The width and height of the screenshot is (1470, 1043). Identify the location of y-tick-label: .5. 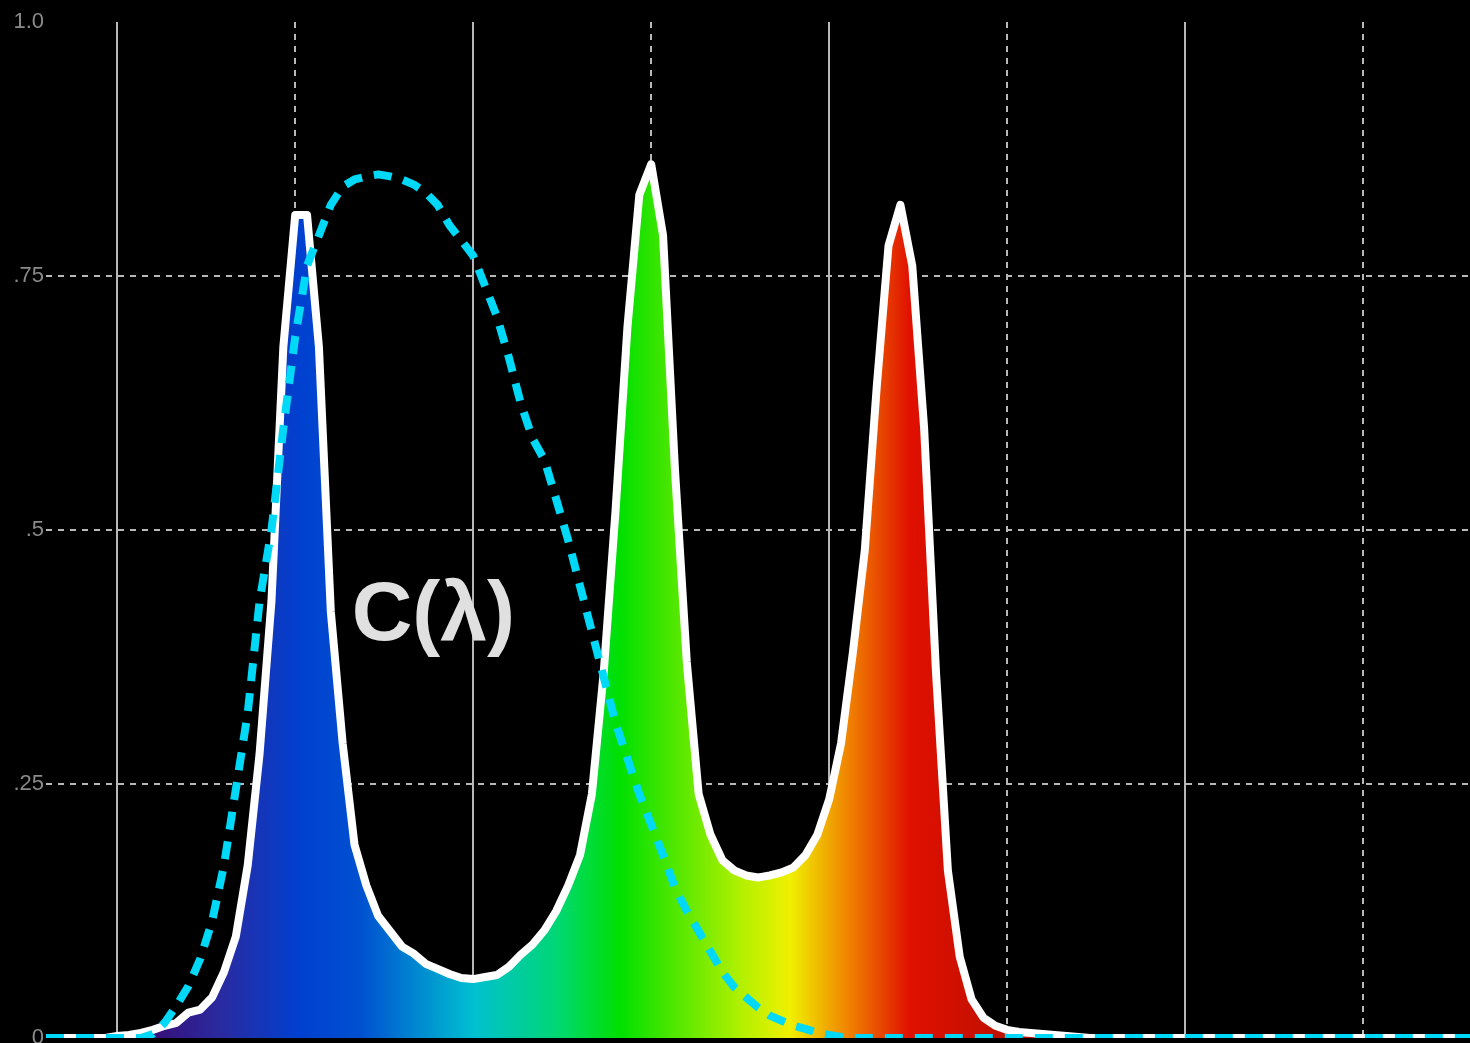
(34, 529).